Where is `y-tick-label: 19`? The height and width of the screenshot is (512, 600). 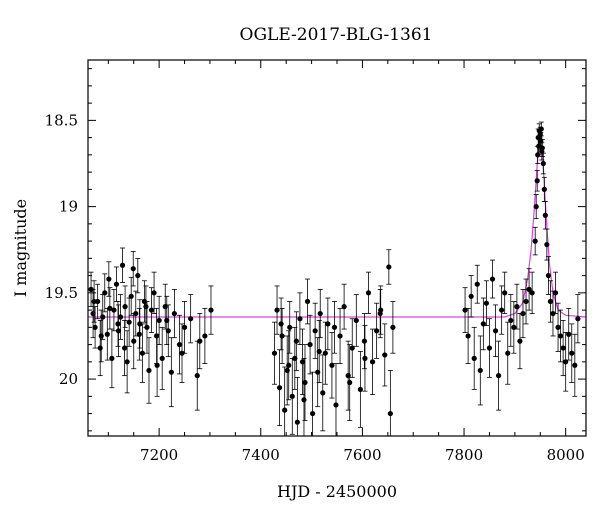
y-tick-label: 19 is located at coordinates (68, 207).